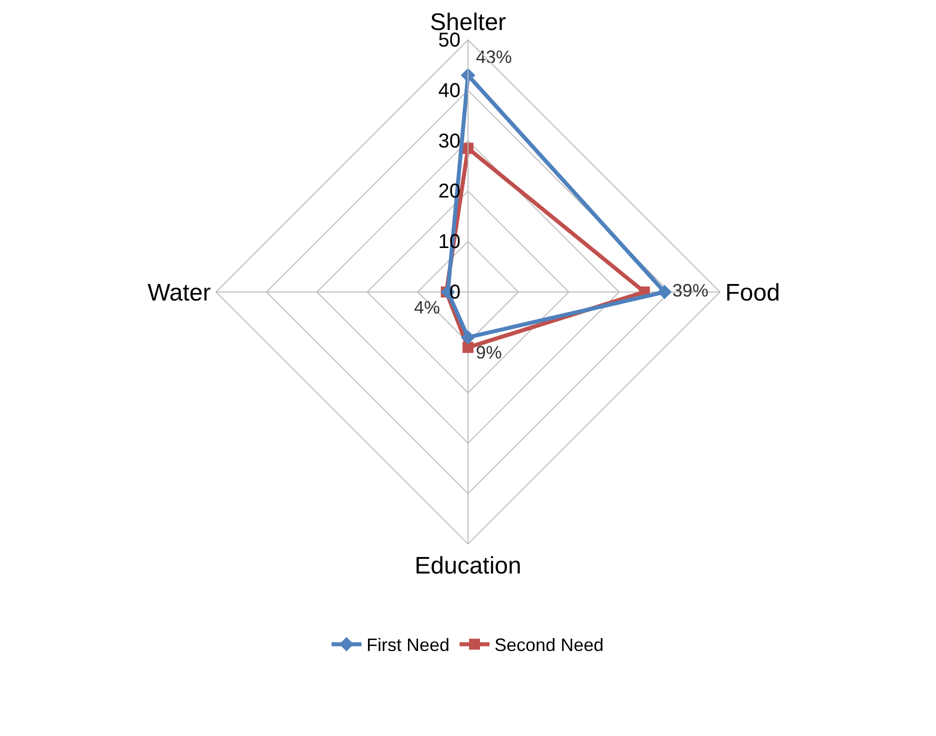 This screenshot has width=936, height=736. Describe the element at coordinates (690, 290) in the screenshot. I see `data-label: 39%` at that location.